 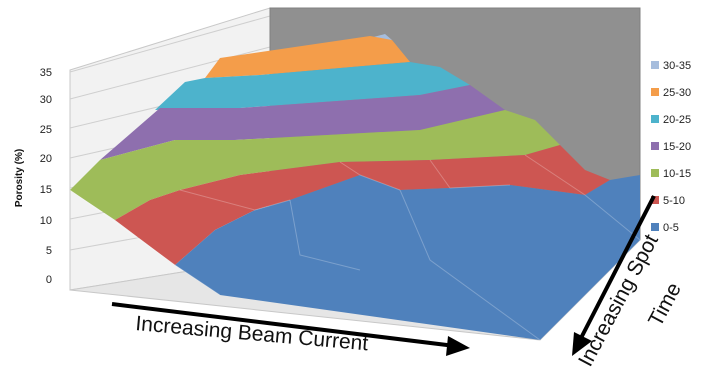 What do you see at coordinates (46, 221) in the screenshot?
I see `tick-label-10: 10` at bounding box center [46, 221].